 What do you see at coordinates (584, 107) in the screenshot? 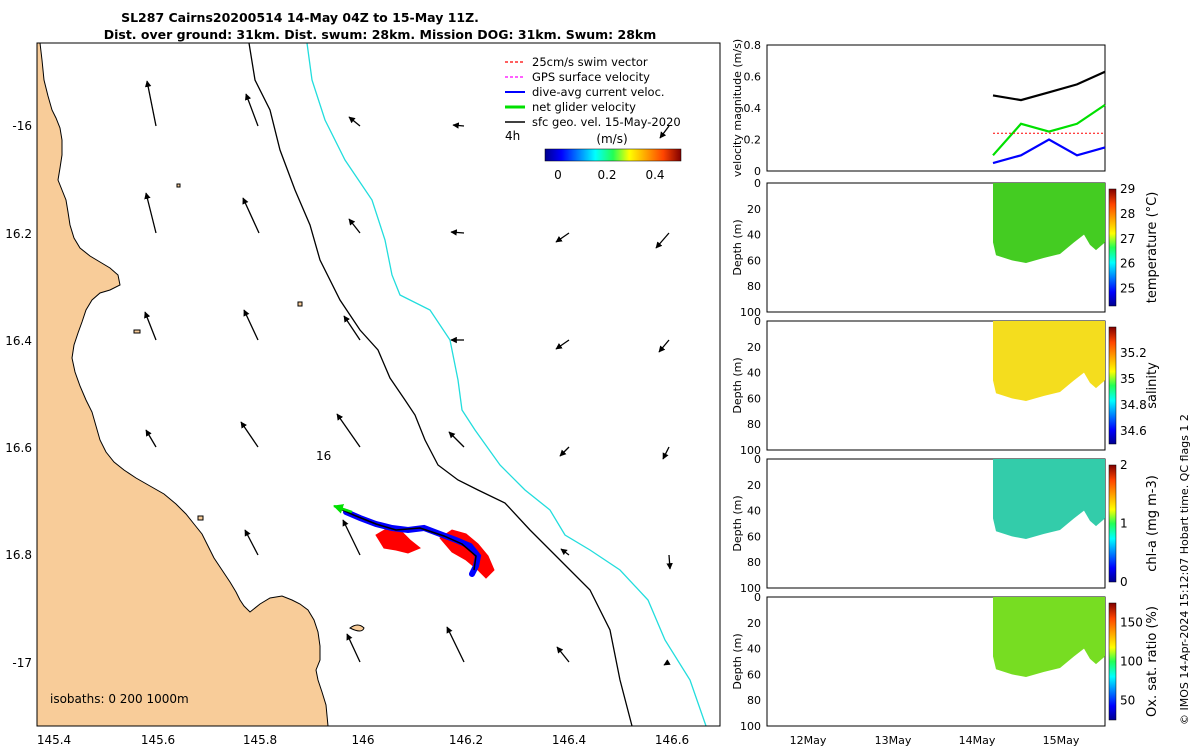
I see `legend-label: net glider velocity` at bounding box center [584, 107].